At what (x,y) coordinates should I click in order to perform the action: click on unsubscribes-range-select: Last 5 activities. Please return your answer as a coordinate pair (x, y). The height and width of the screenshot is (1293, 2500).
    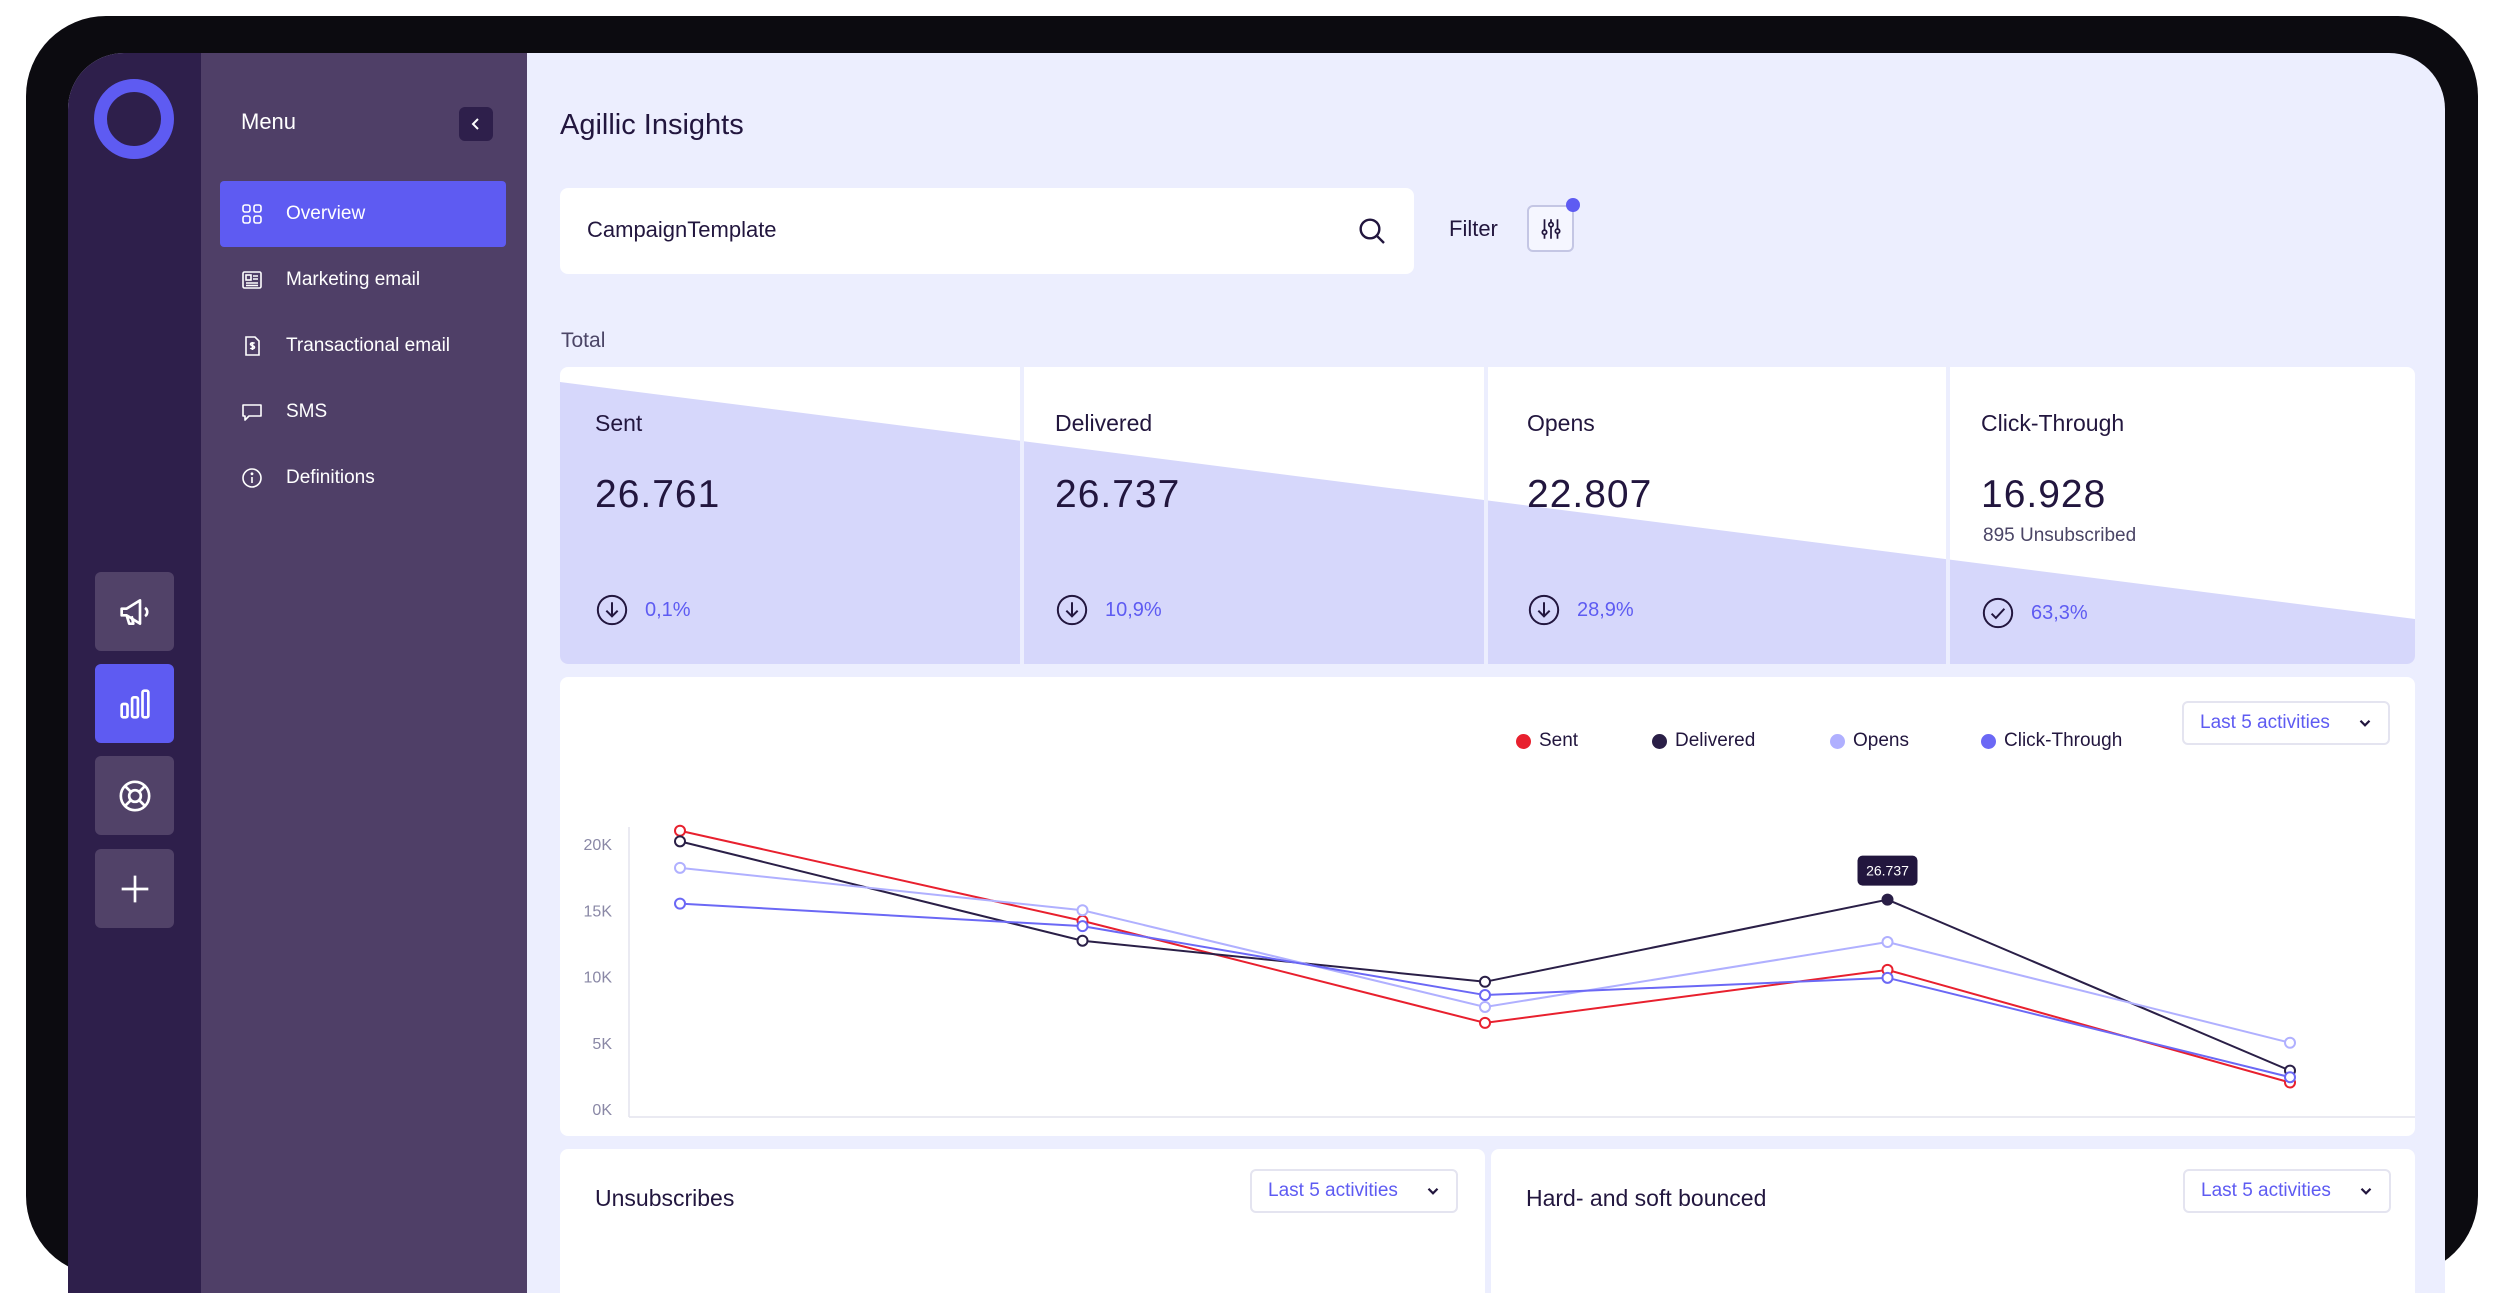
    Looking at the image, I should click on (1354, 1191).